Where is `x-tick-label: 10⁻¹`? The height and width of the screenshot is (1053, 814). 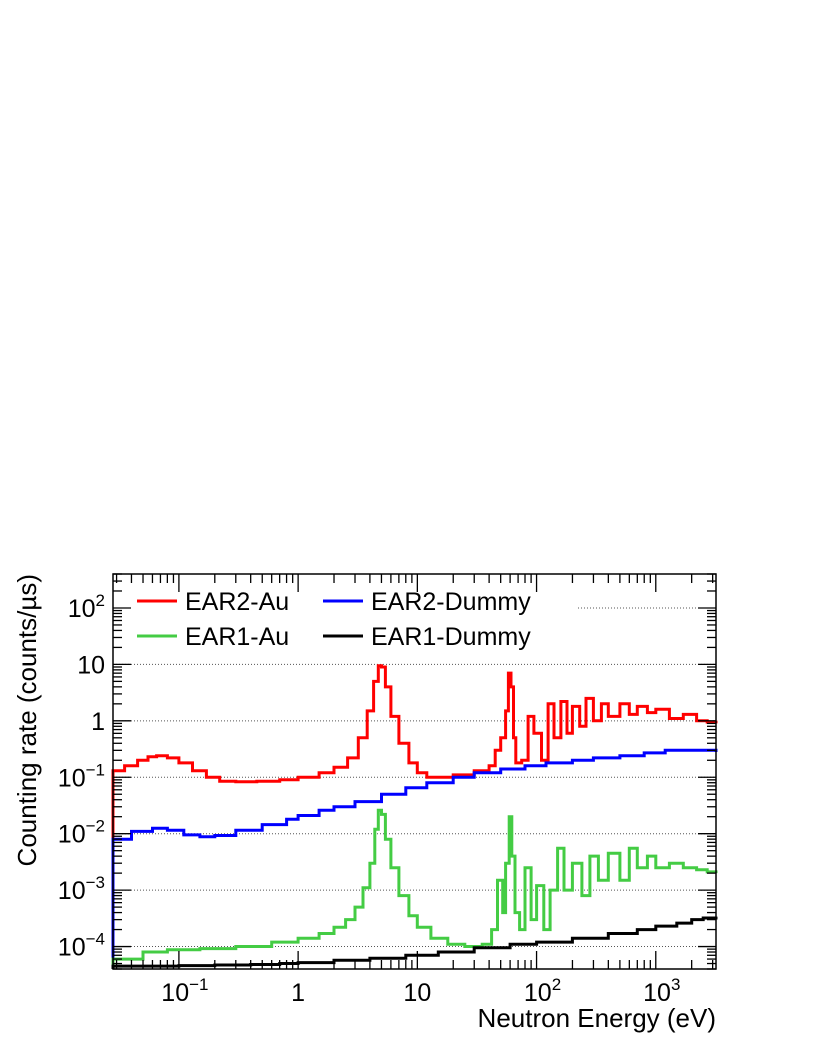
x-tick-label: 10⁻¹ is located at coordinates (184, 991).